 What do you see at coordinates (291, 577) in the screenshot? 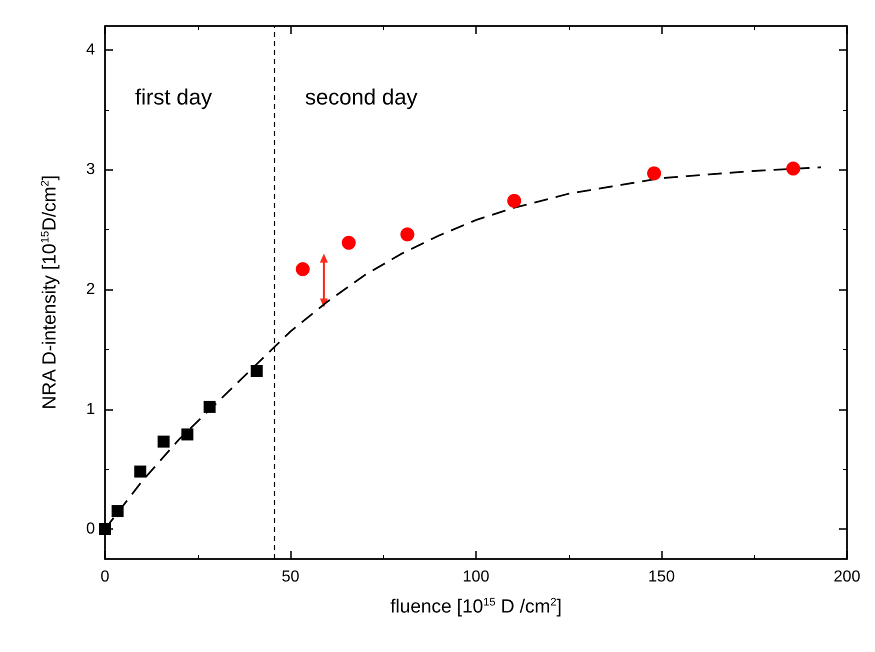
I see `x-tick-label: 50` at bounding box center [291, 577].